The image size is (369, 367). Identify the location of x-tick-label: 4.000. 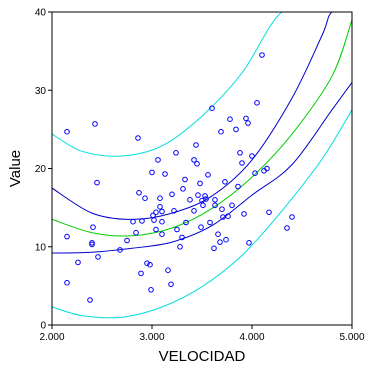
(251, 337).